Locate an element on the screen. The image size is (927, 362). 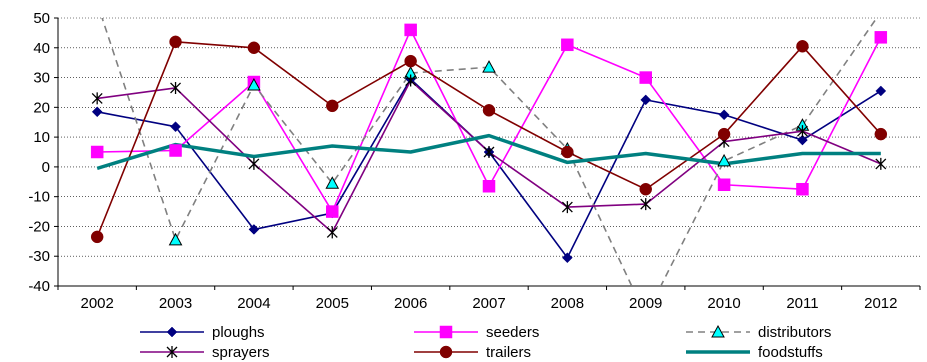
y-tick-label: -40 is located at coordinates (39, 286).